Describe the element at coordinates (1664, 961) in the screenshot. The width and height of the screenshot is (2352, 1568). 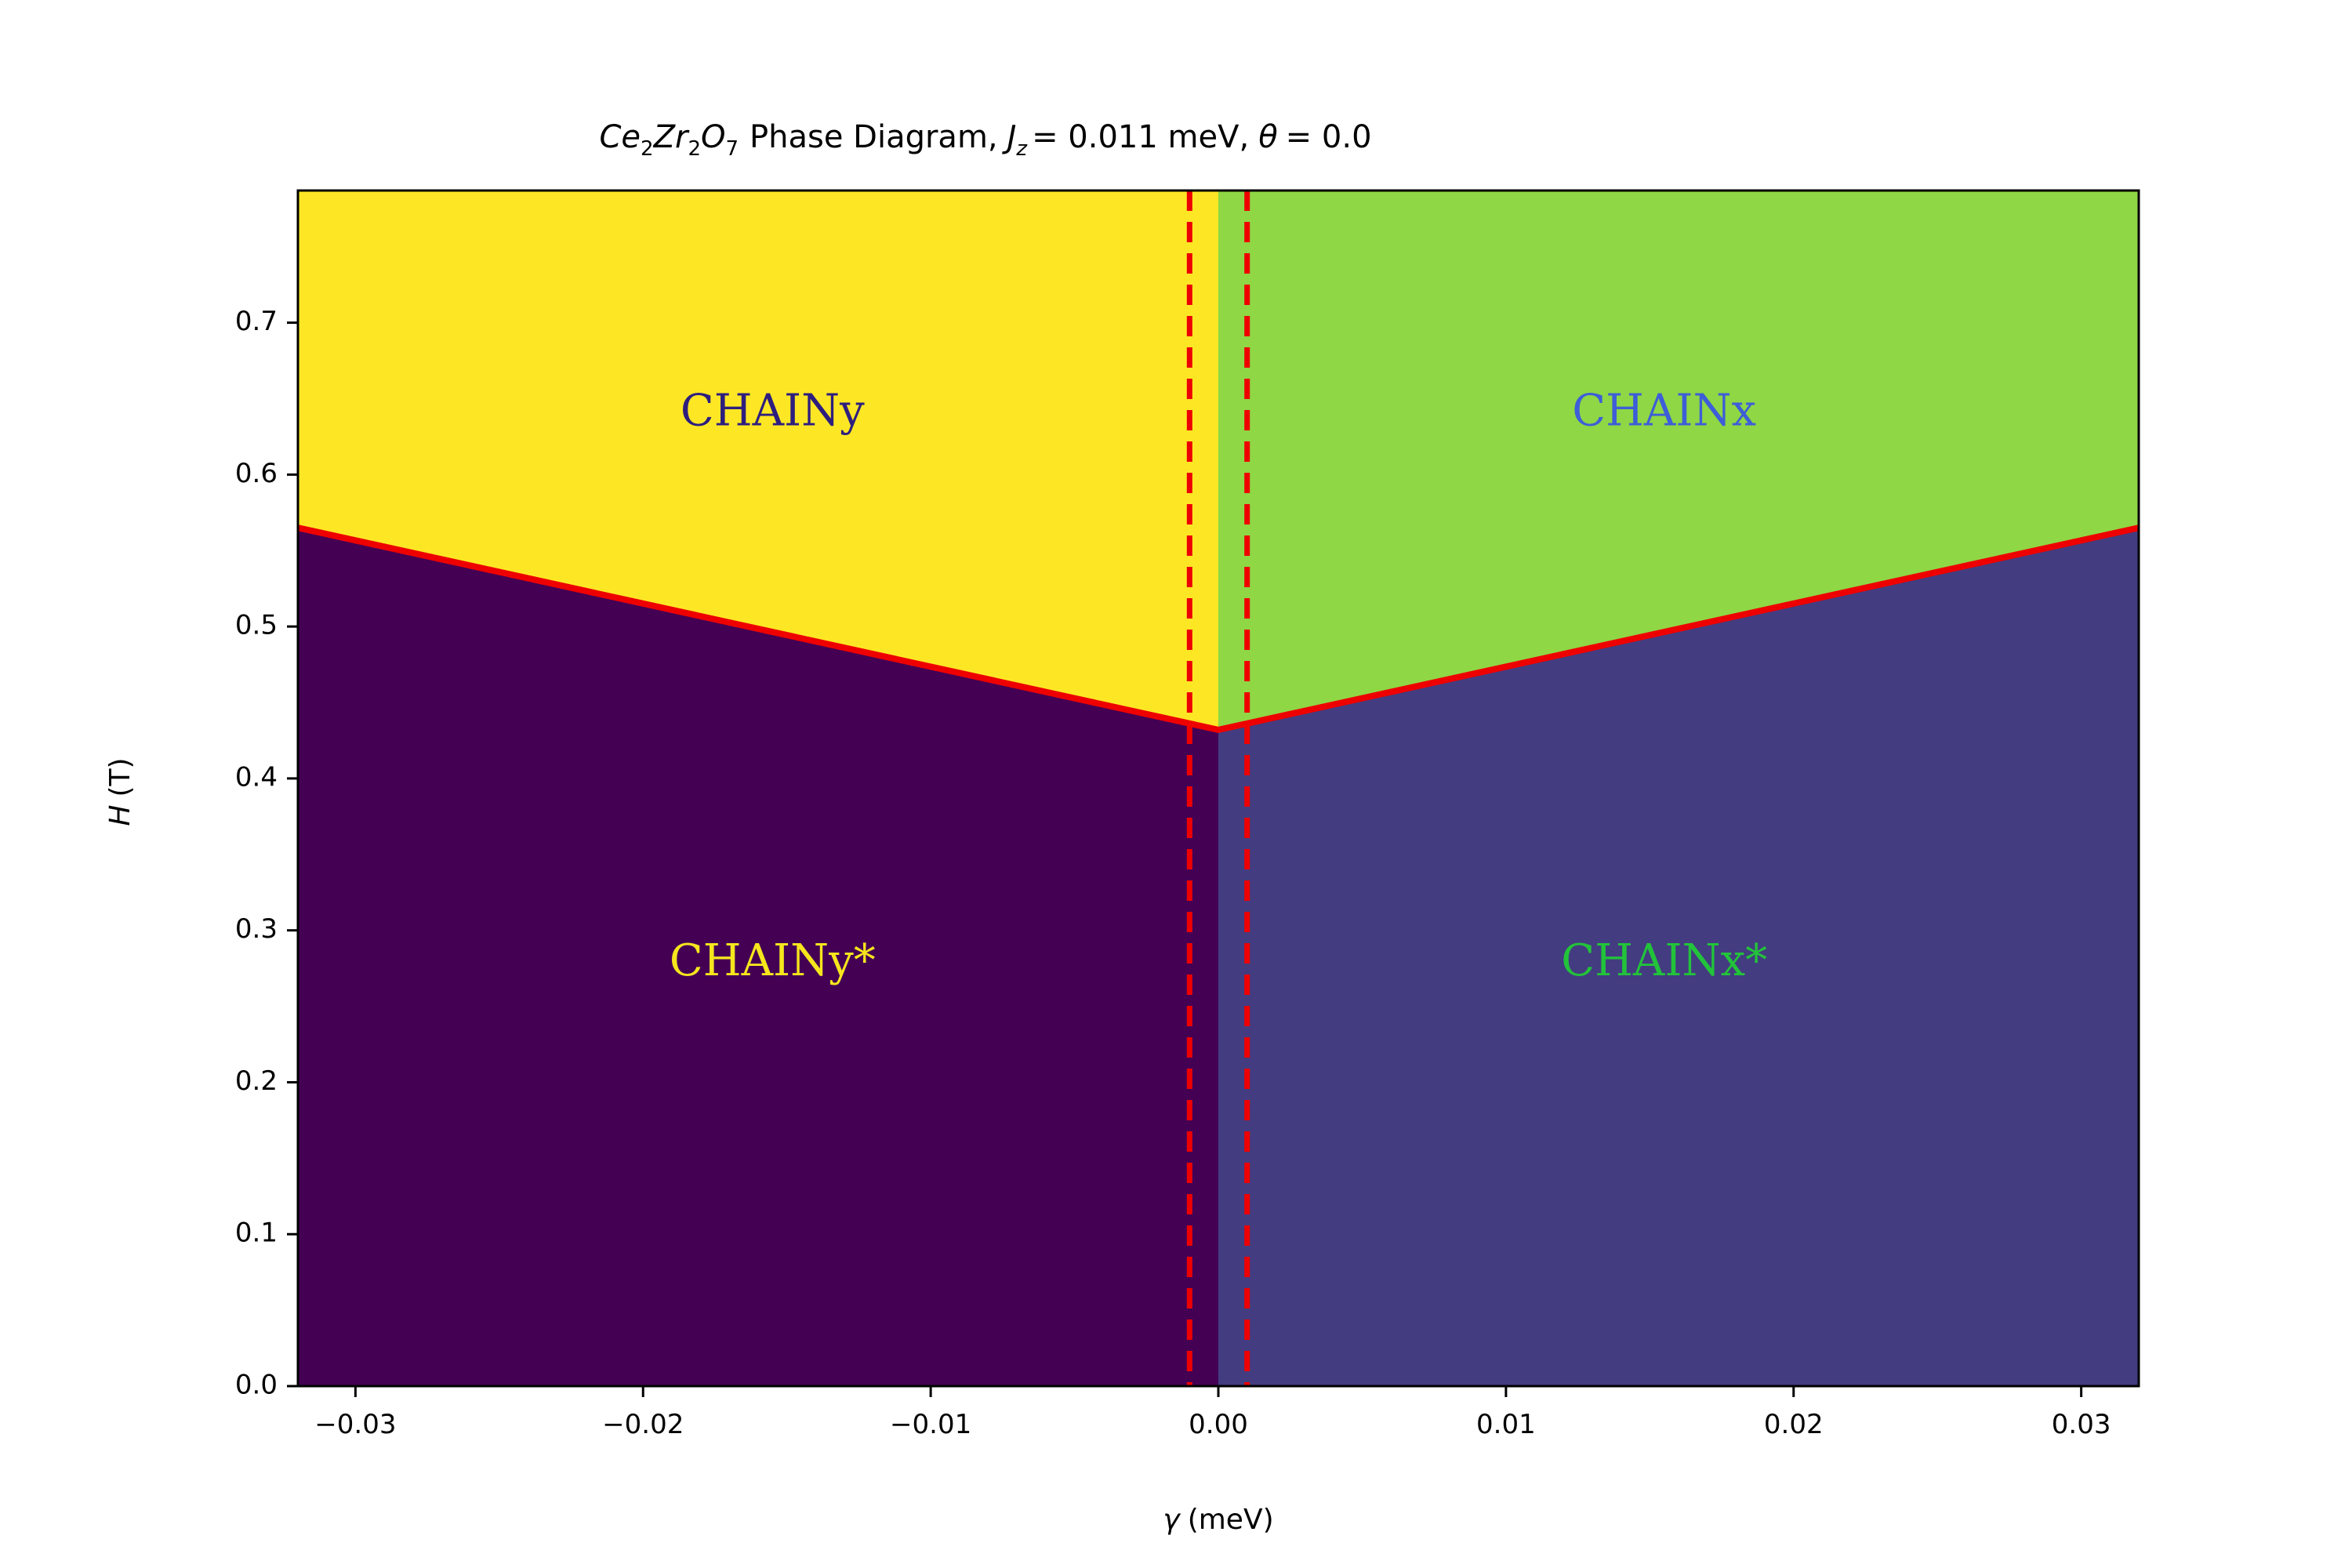
I see `region-label-chainx-star: CHAINx*` at that location.